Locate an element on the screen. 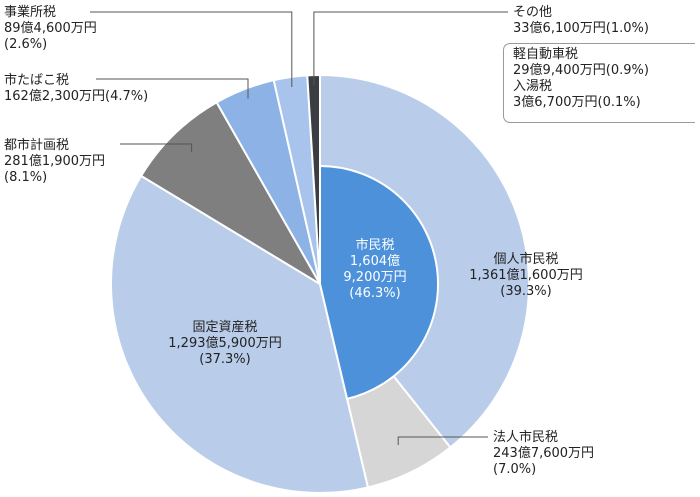 This screenshot has width=700, height=497. label-individual-amount: 1,361億1,600万円 is located at coordinates (526, 275).